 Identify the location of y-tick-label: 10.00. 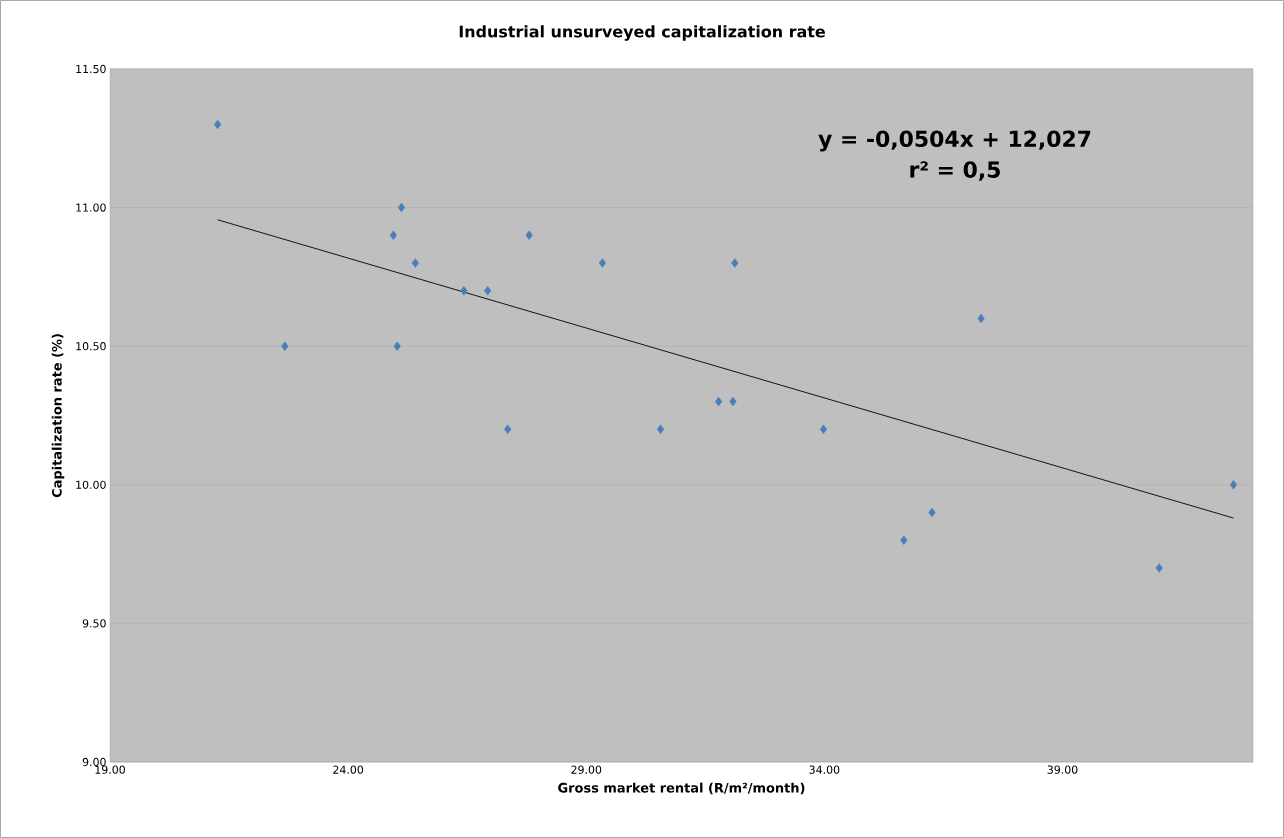
(91, 484).